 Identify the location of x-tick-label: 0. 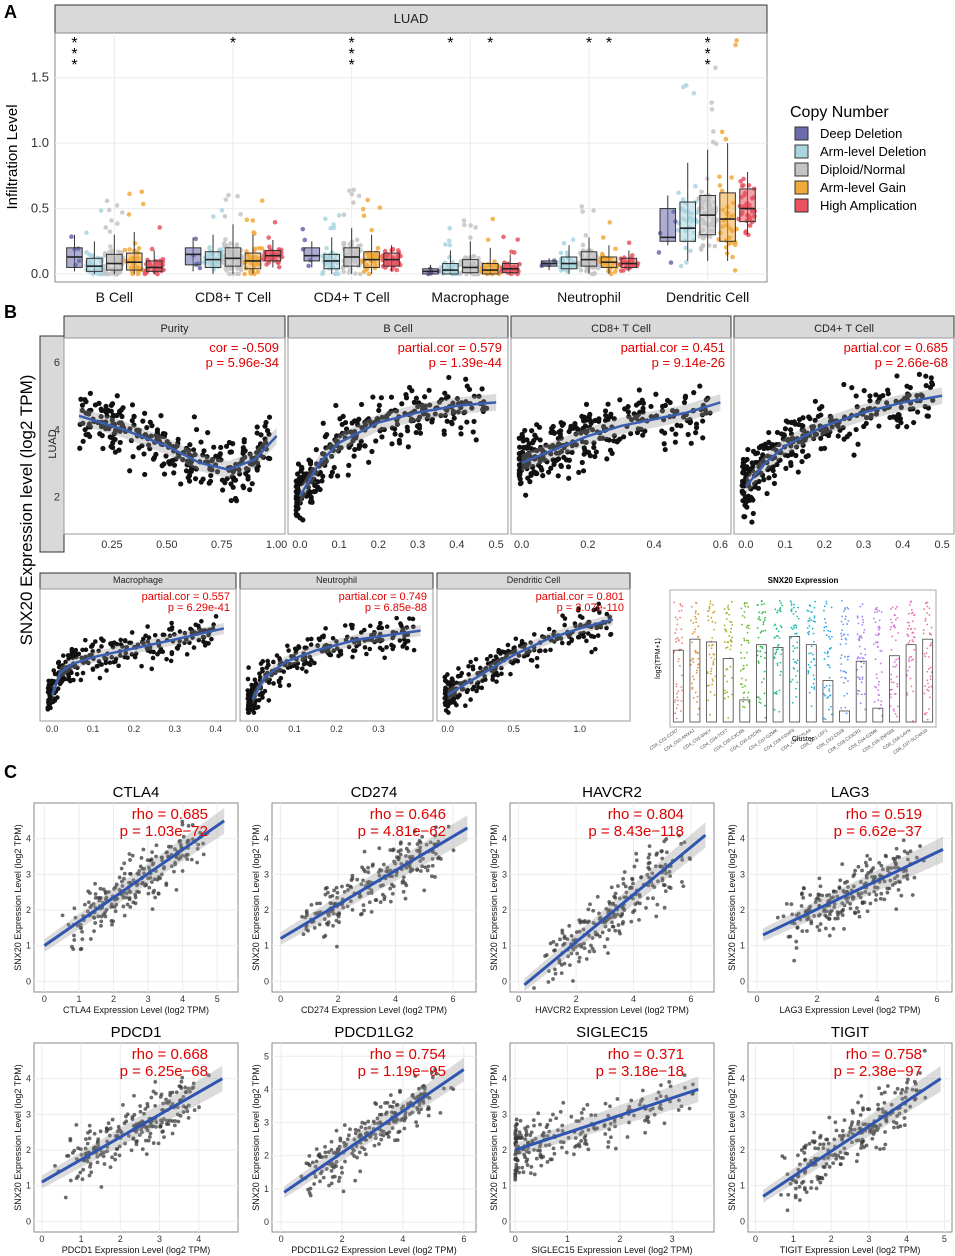
(518, 999).